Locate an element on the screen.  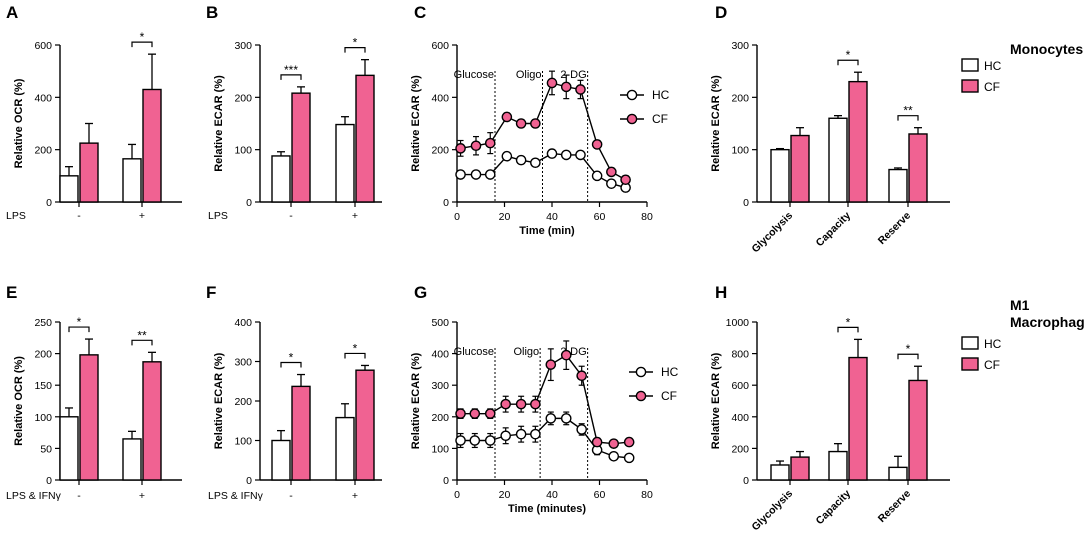
panel-label: C is located at coordinates (420, 12).